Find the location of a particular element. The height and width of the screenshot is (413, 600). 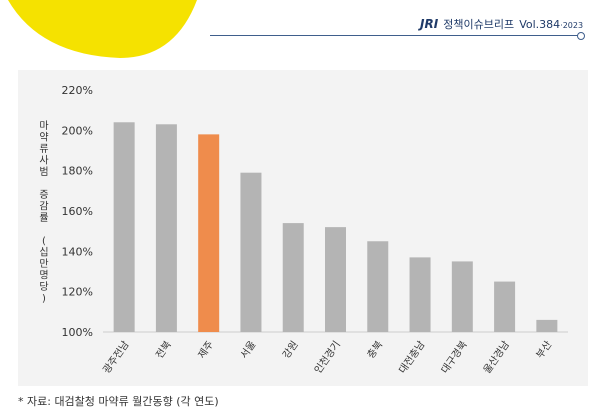

y-tick-label: 160% is located at coordinates (77, 211).